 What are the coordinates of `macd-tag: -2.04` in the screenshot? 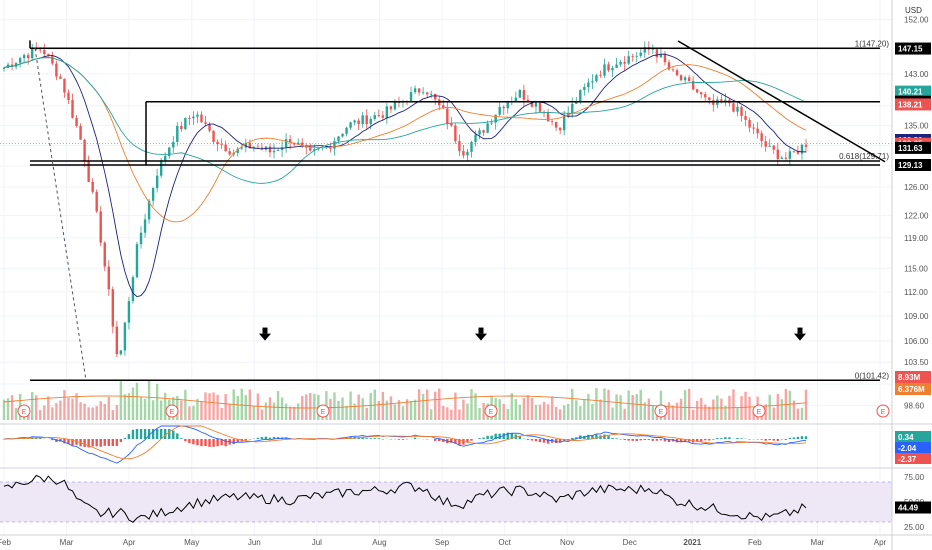 It's located at (913, 447).